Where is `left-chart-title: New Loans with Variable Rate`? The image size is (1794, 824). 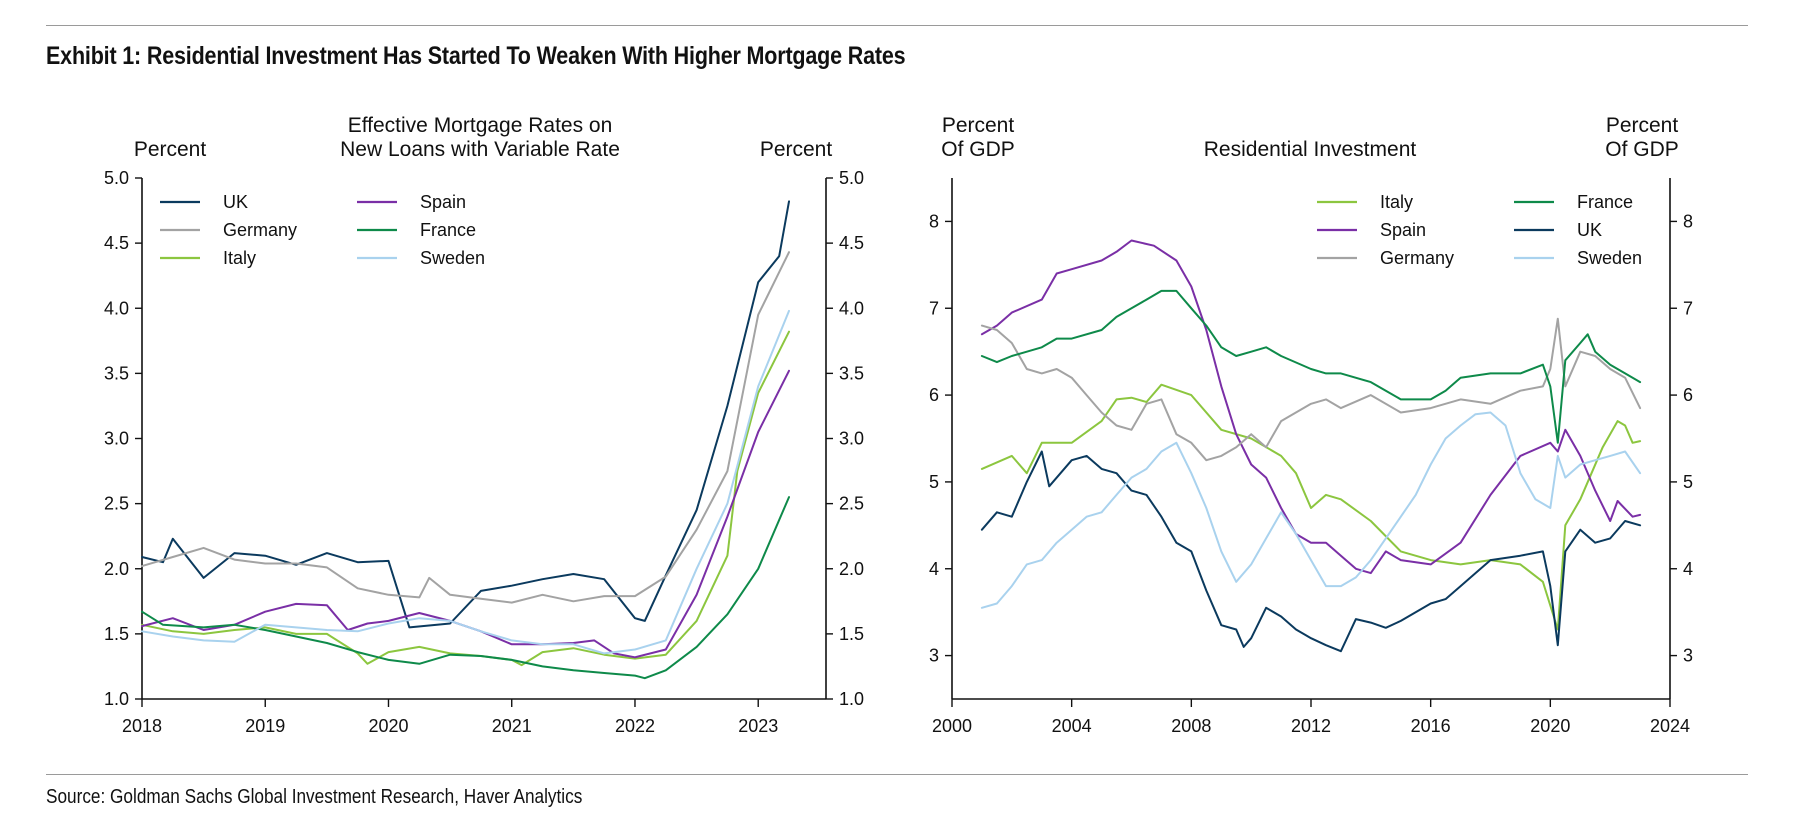 left-chart-title: New Loans with Variable Rate is located at coordinates (480, 149).